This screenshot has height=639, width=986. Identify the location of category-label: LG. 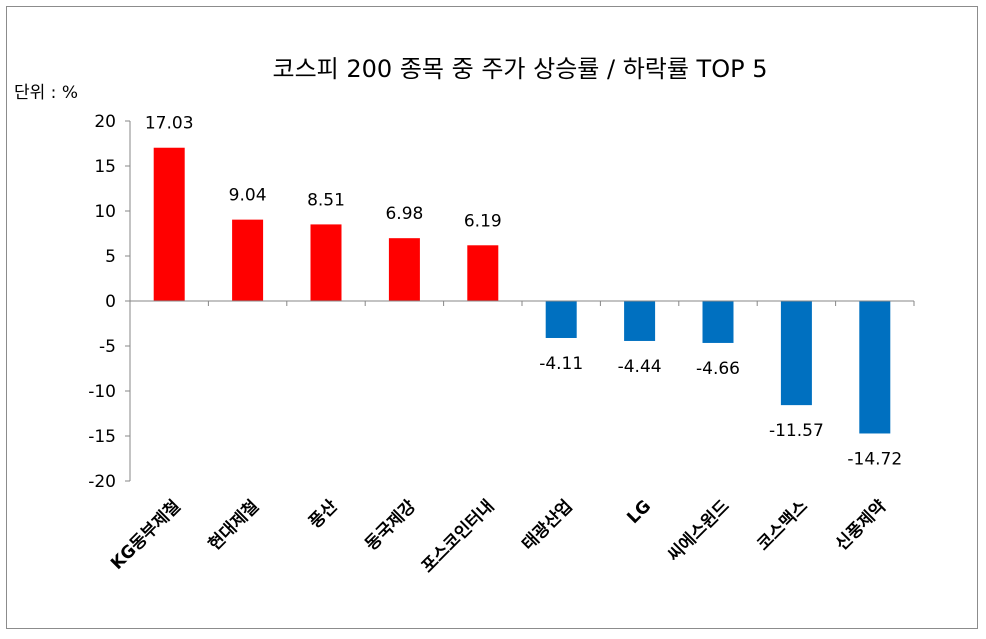
(639, 512).